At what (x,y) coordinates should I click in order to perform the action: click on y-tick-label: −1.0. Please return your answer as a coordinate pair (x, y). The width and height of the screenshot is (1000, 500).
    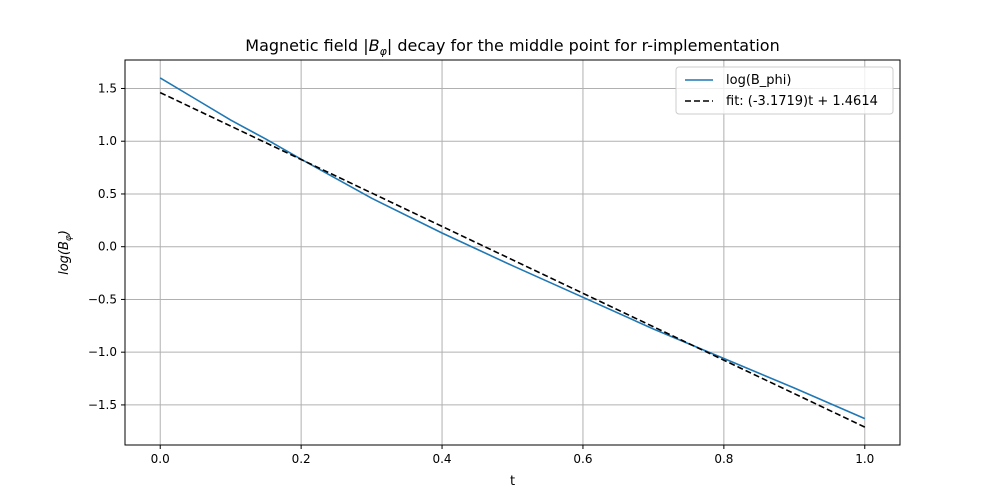
    Looking at the image, I should click on (102, 352).